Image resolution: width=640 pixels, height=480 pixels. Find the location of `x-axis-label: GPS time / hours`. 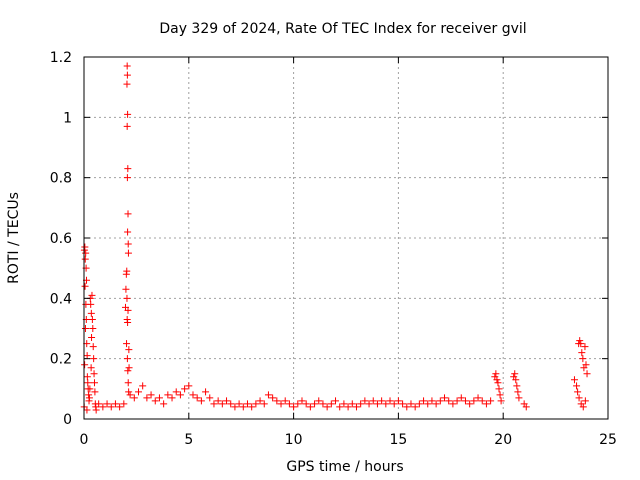

x-axis-label: GPS time / hours is located at coordinates (344, 467).